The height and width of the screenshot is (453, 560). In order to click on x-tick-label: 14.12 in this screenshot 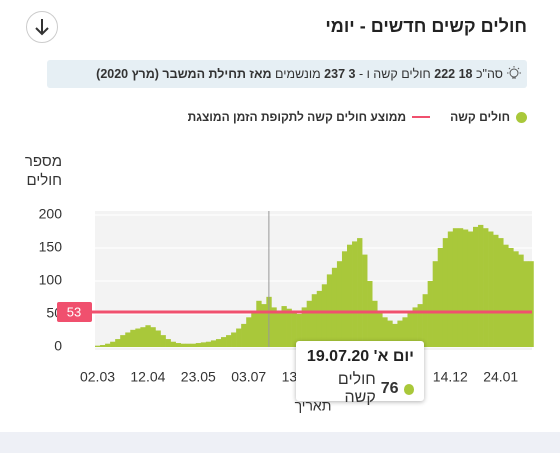, I will do `click(450, 377)`.